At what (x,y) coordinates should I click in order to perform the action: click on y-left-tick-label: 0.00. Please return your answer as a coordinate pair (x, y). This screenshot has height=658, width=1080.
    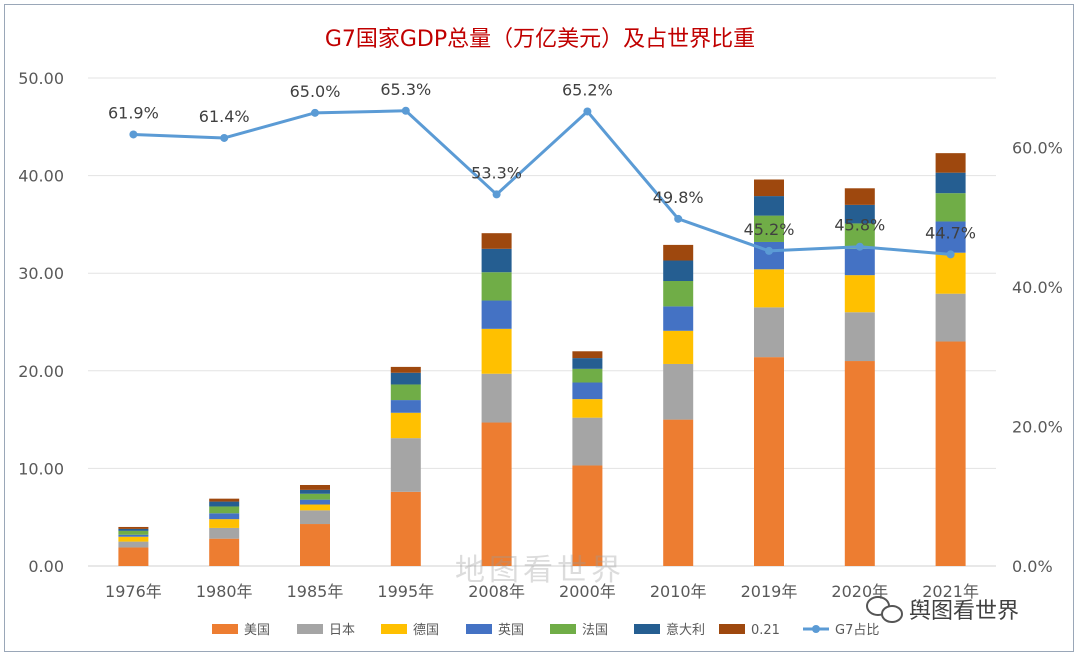
    Looking at the image, I should click on (46, 566).